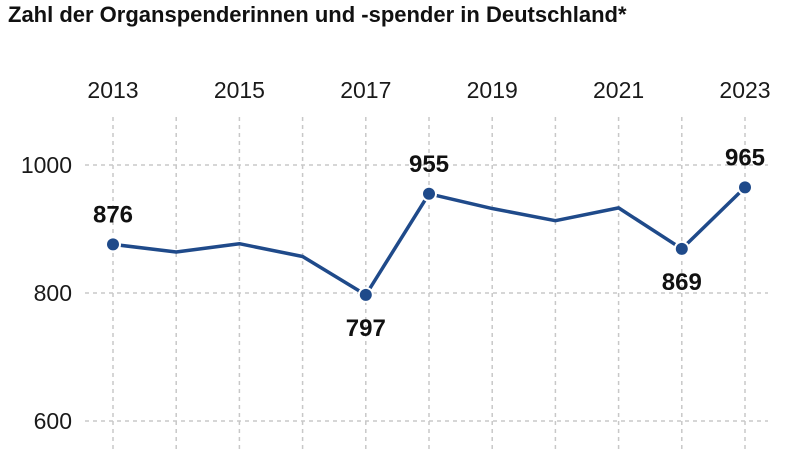 The width and height of the screenshot is (800, 449). Describe the element at coordinates (492, 90) in the screenshot. I see `x-tick-label: 2019` at that location.